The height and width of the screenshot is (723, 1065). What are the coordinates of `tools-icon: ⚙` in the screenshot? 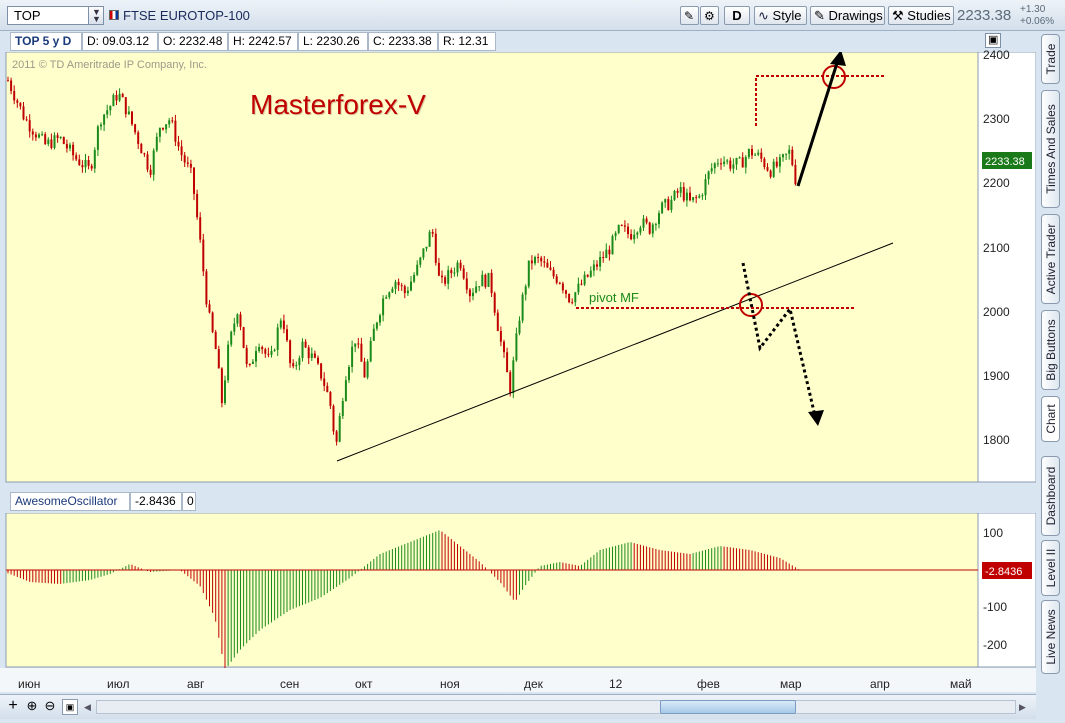 It's located at (709, 16).